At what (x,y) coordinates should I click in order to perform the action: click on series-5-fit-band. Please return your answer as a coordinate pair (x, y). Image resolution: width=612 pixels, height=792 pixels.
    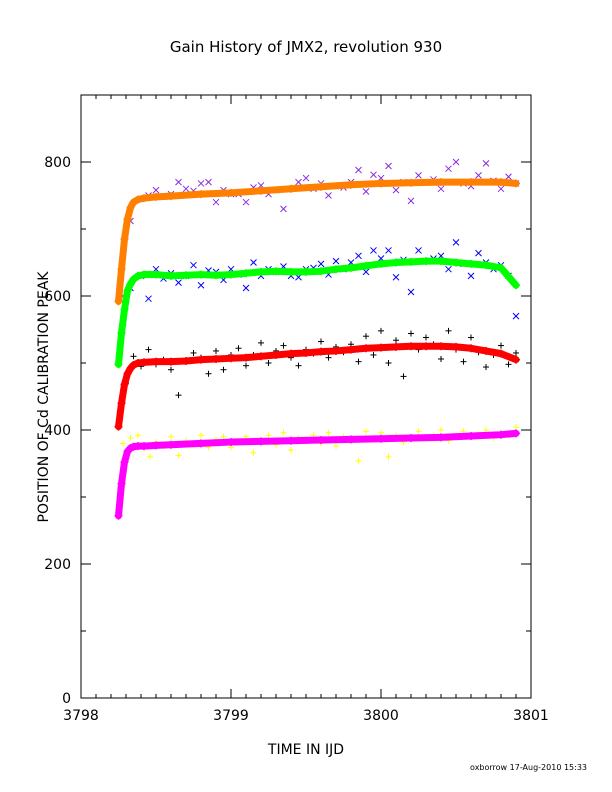
    Looking at the image, I should click on (317, 386).